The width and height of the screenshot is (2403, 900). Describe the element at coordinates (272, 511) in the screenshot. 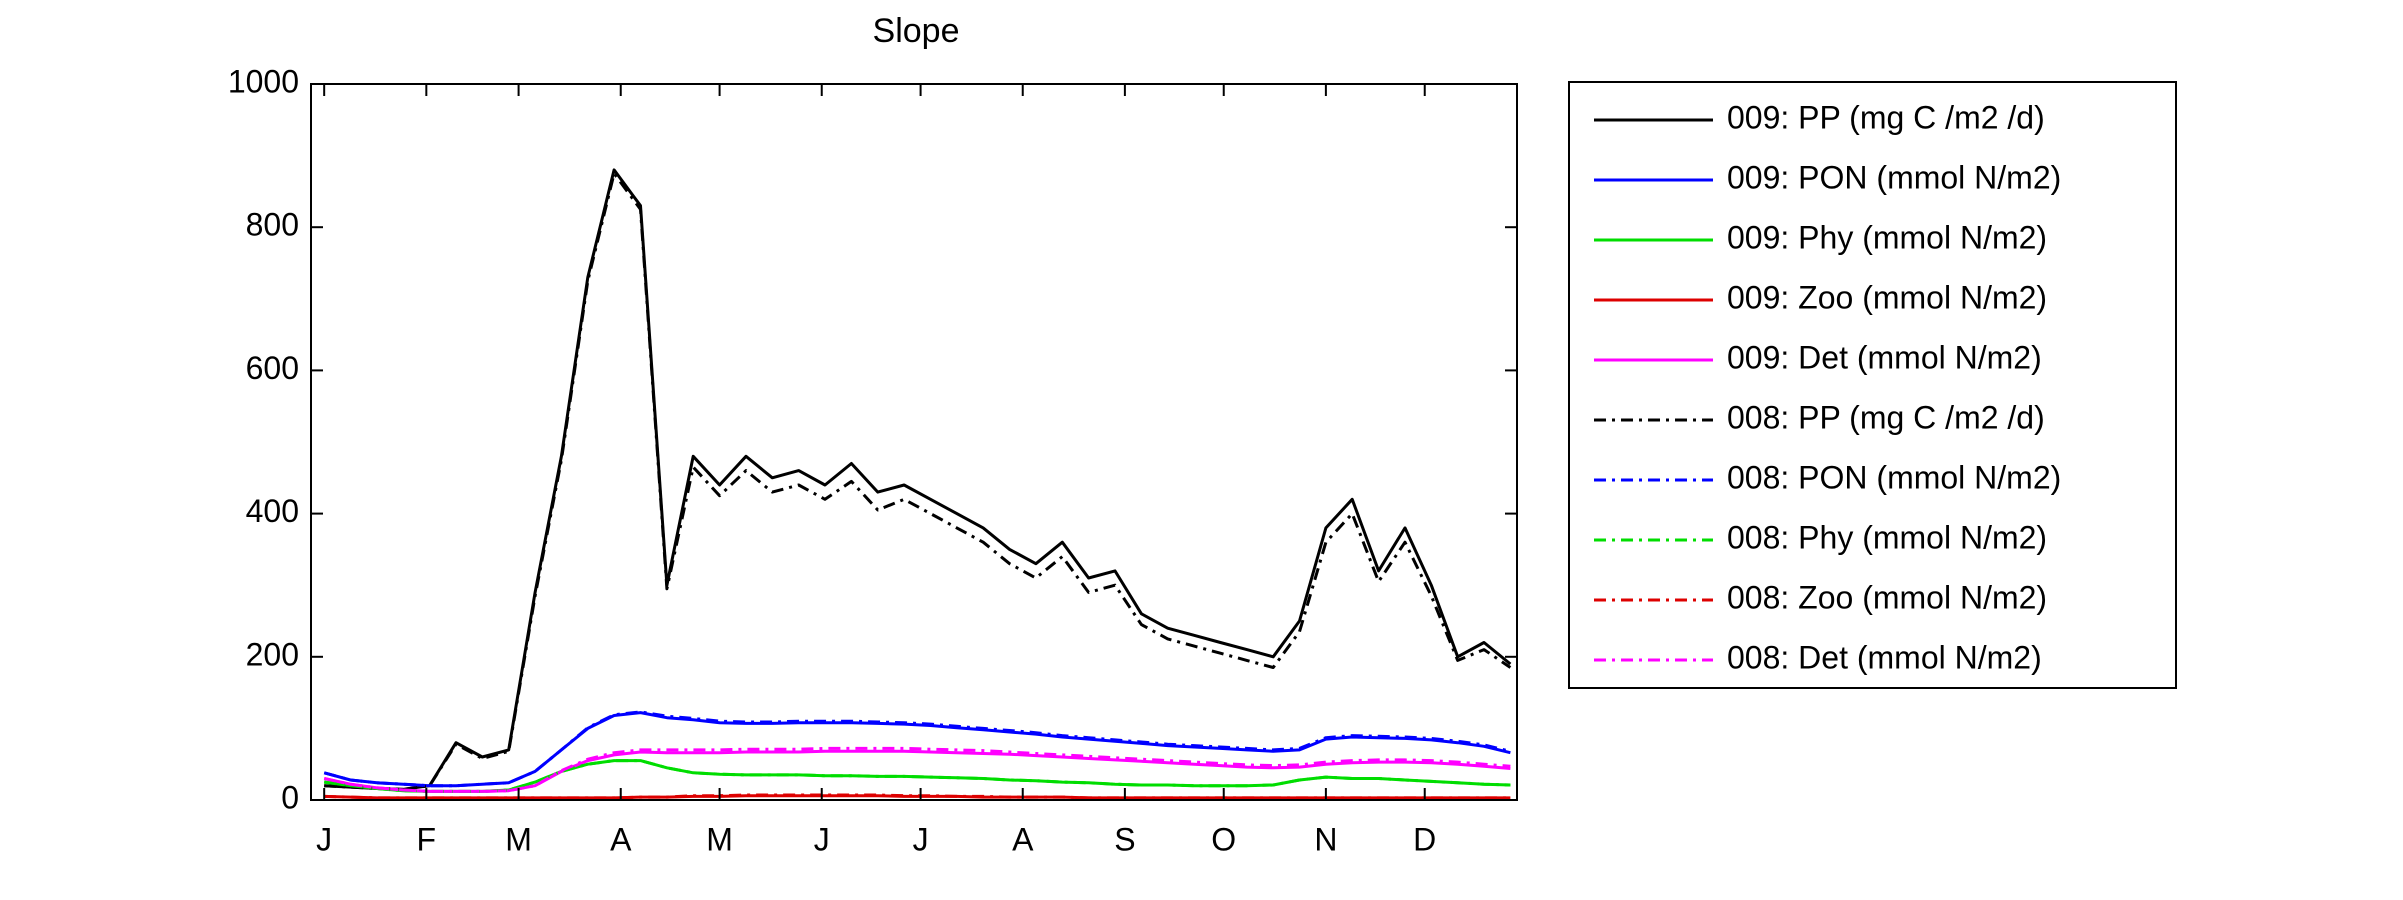

I see `y-tick-label: 400` at that location.